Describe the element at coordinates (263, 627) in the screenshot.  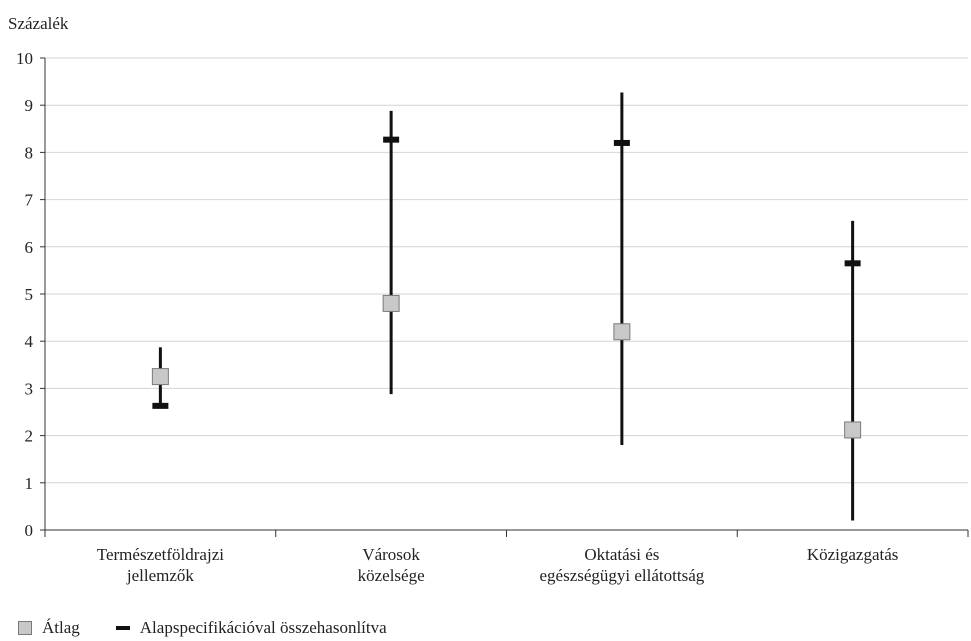
I see `legend-label-alapspecifikacio: Alapspecifikációval összehasonlítva` at that location.